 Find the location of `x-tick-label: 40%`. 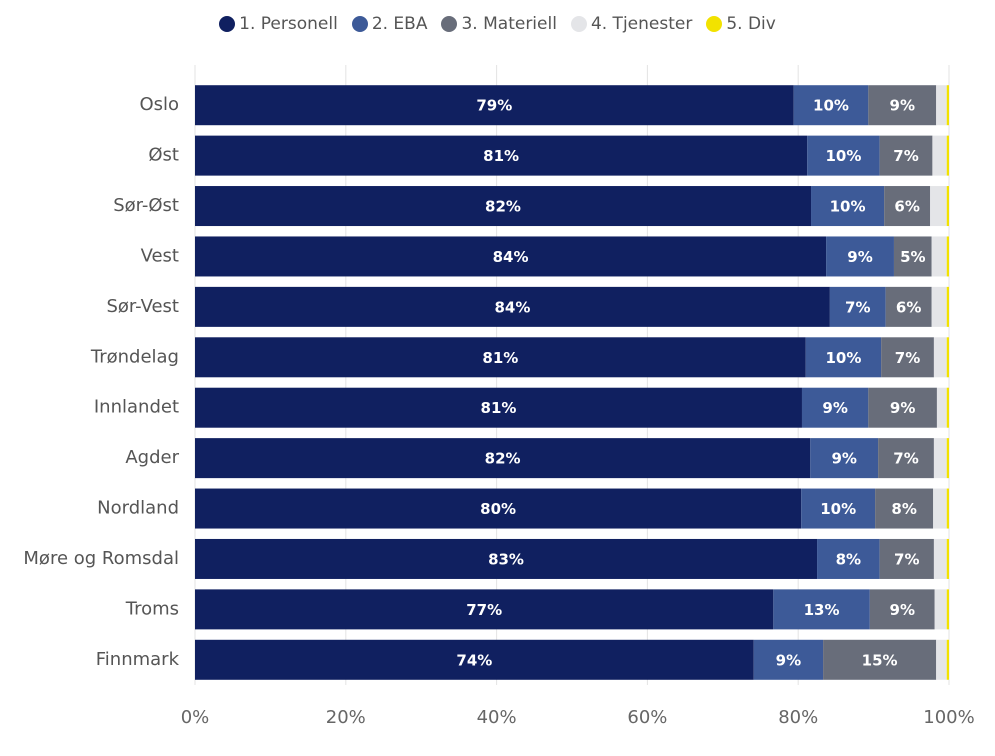

x-tick-label: 40% is located at coordinates (497, 717).